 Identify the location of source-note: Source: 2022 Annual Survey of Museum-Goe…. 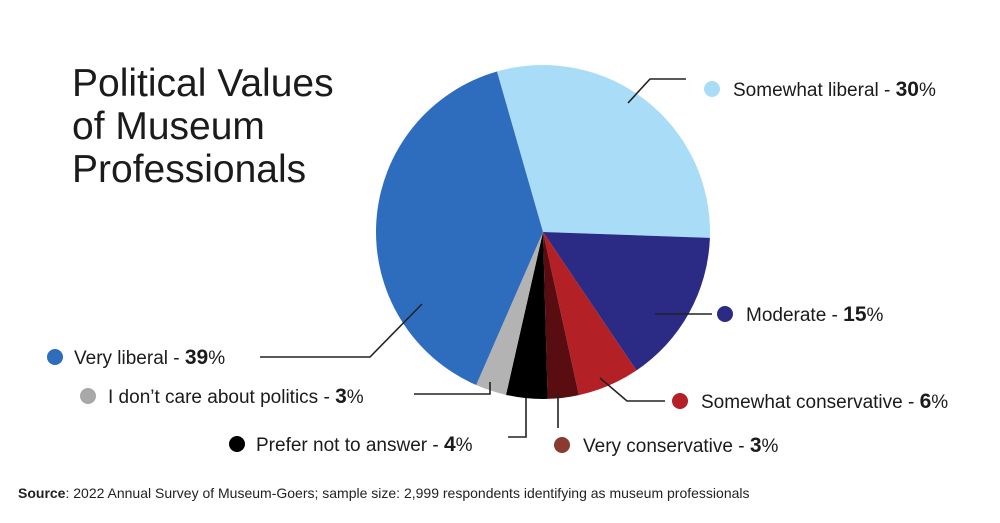
(384, 493).